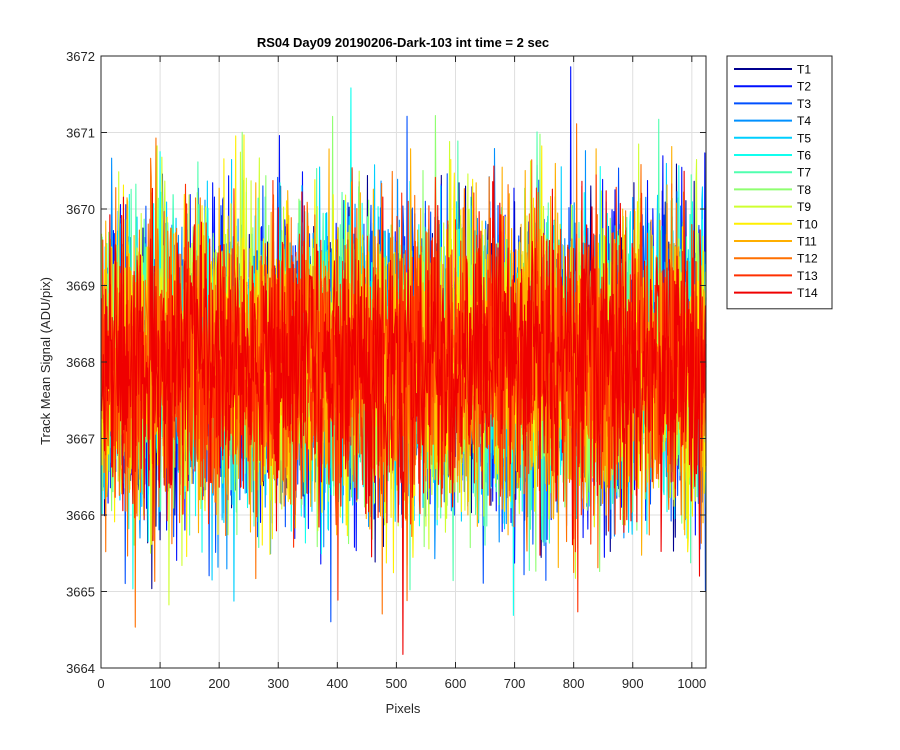 The image size is (900, 750). I want to click on legend-label-t9: T9, so click(804, 207).